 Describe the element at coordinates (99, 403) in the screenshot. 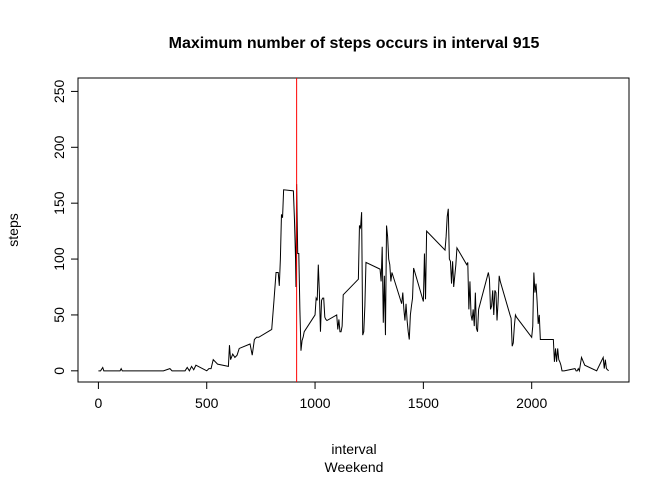

I see `x-tick-label: 0` at that location.